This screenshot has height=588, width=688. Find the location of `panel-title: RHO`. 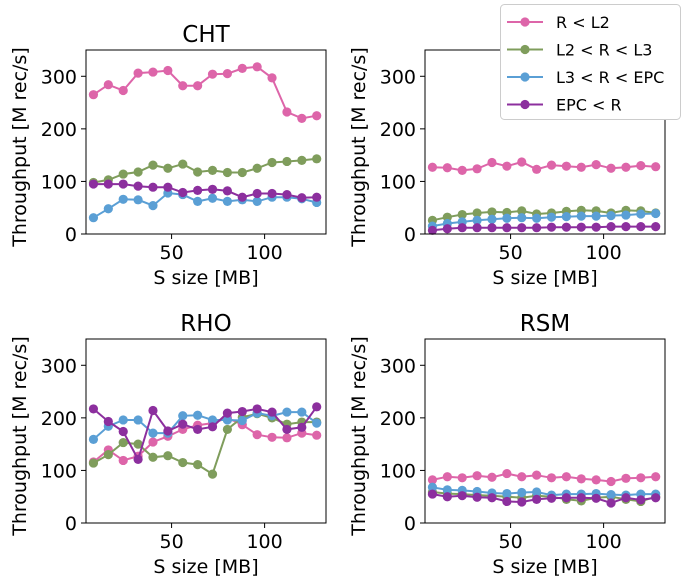

panel-title: RHO is located at coordinates (205, 324).